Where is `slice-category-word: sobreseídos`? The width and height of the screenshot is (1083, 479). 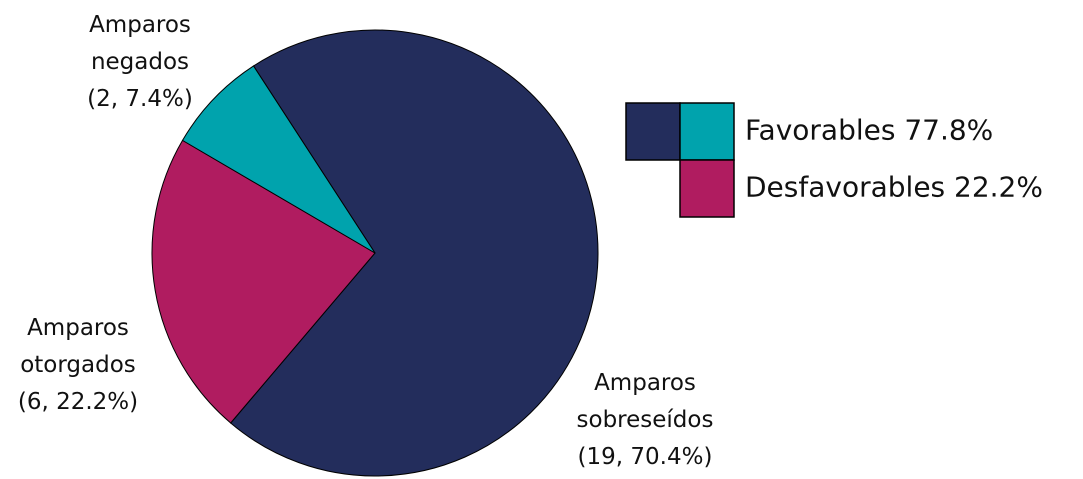
slice-category-word: sobreseídos is located at coordinates (645, 420).